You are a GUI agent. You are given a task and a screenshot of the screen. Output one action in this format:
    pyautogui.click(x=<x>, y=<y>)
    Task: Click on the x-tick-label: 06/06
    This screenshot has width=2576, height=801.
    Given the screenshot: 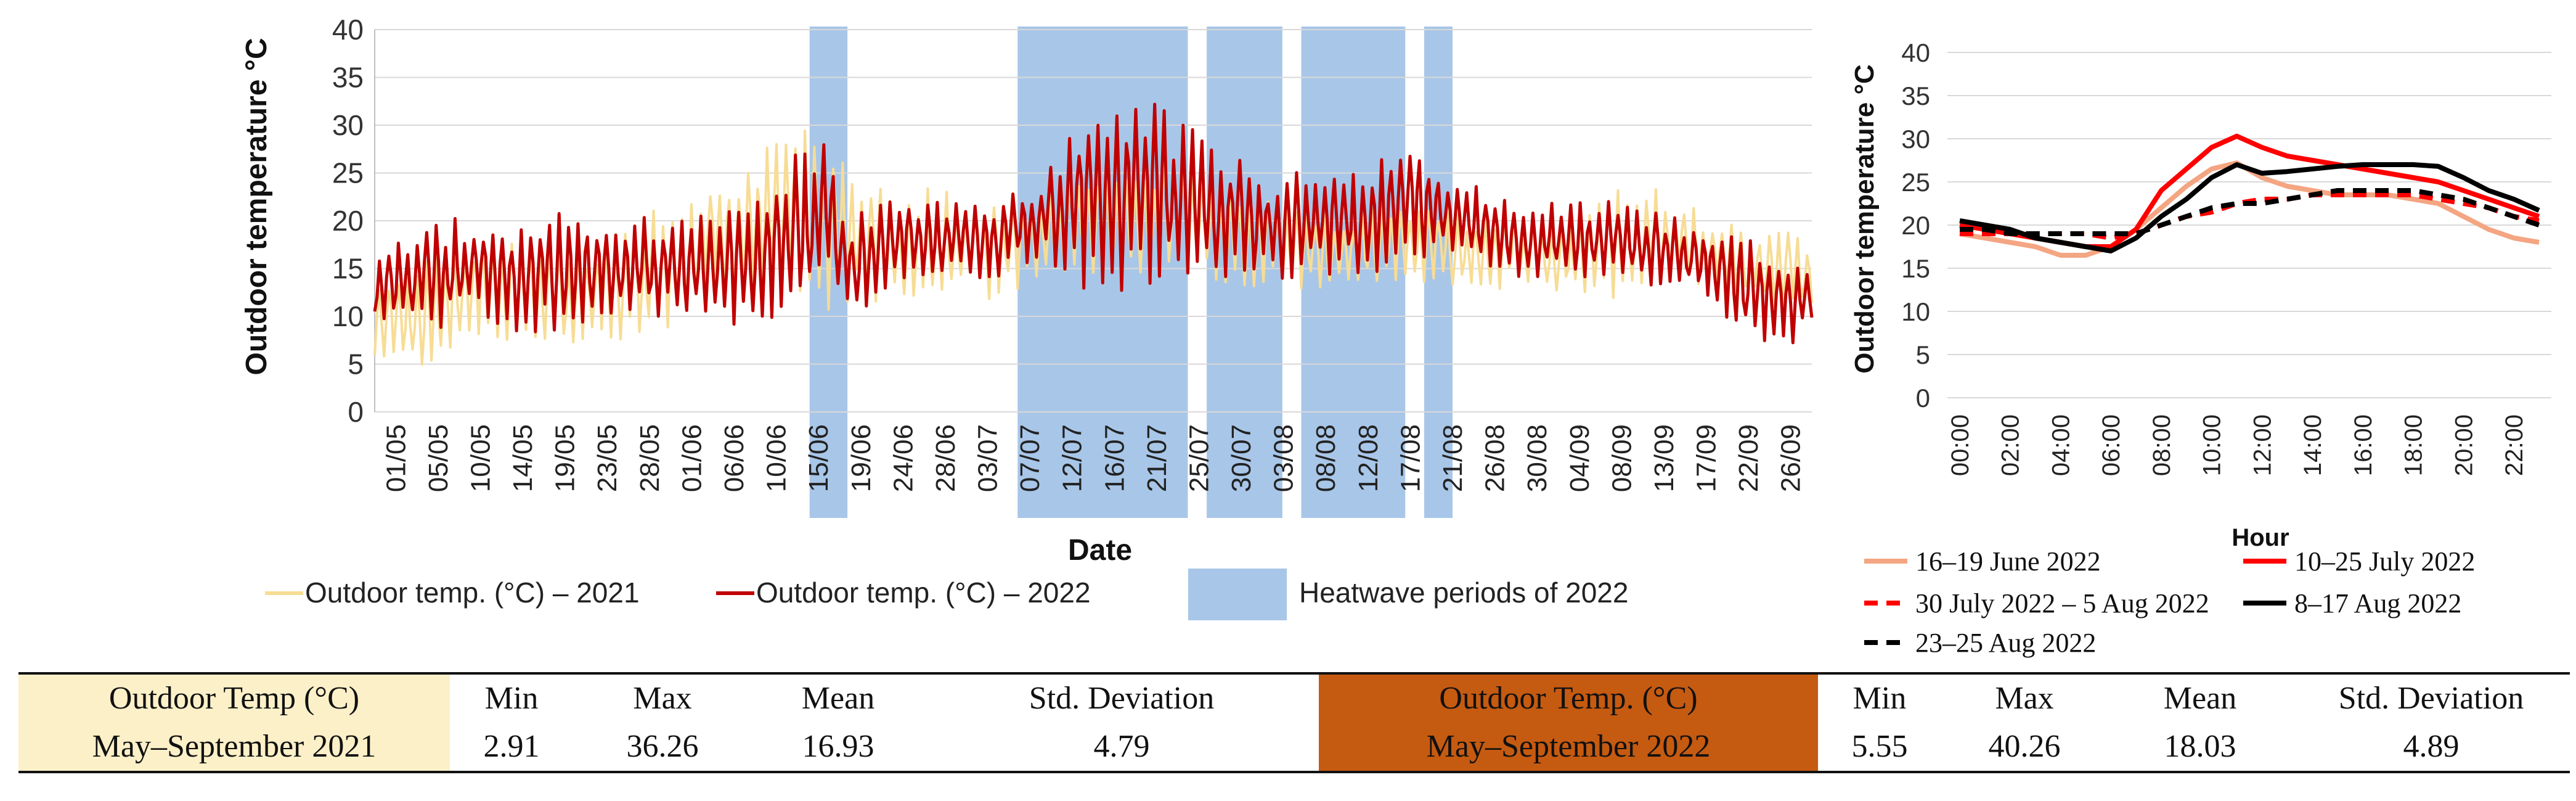 What is the action you would take?
    pyautogui.click(x=734, y=458)
    